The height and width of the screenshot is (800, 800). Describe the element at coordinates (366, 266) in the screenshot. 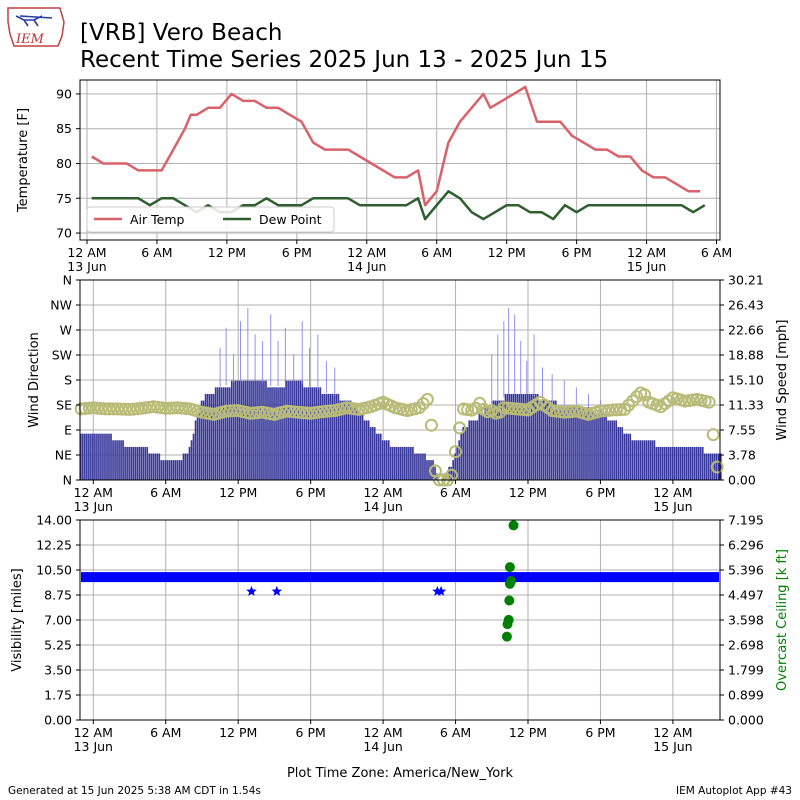

I see `x-tick-sublabel: 14 Jun` at that location.